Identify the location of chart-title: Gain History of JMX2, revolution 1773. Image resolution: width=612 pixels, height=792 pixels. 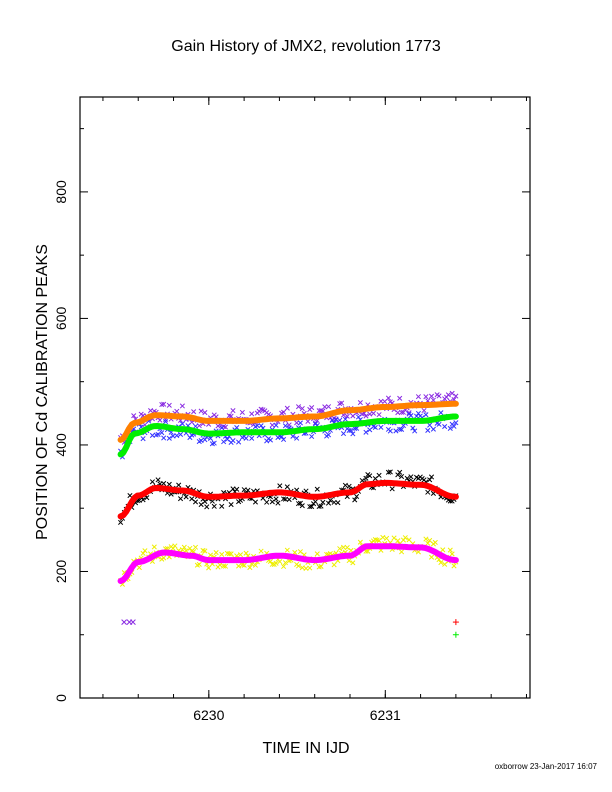
(306, 46).